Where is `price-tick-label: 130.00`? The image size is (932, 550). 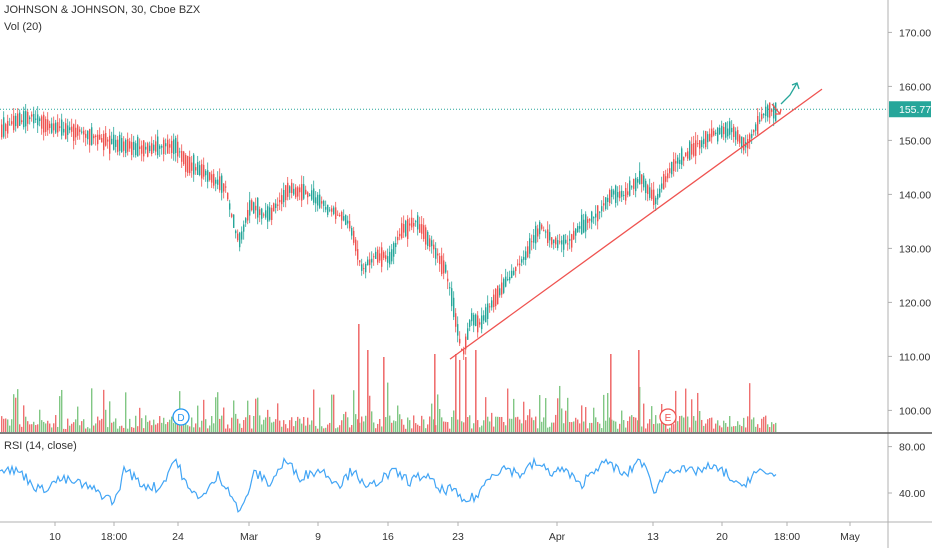 price-tick-label: 130.00 is located at coordinates (915, 249).